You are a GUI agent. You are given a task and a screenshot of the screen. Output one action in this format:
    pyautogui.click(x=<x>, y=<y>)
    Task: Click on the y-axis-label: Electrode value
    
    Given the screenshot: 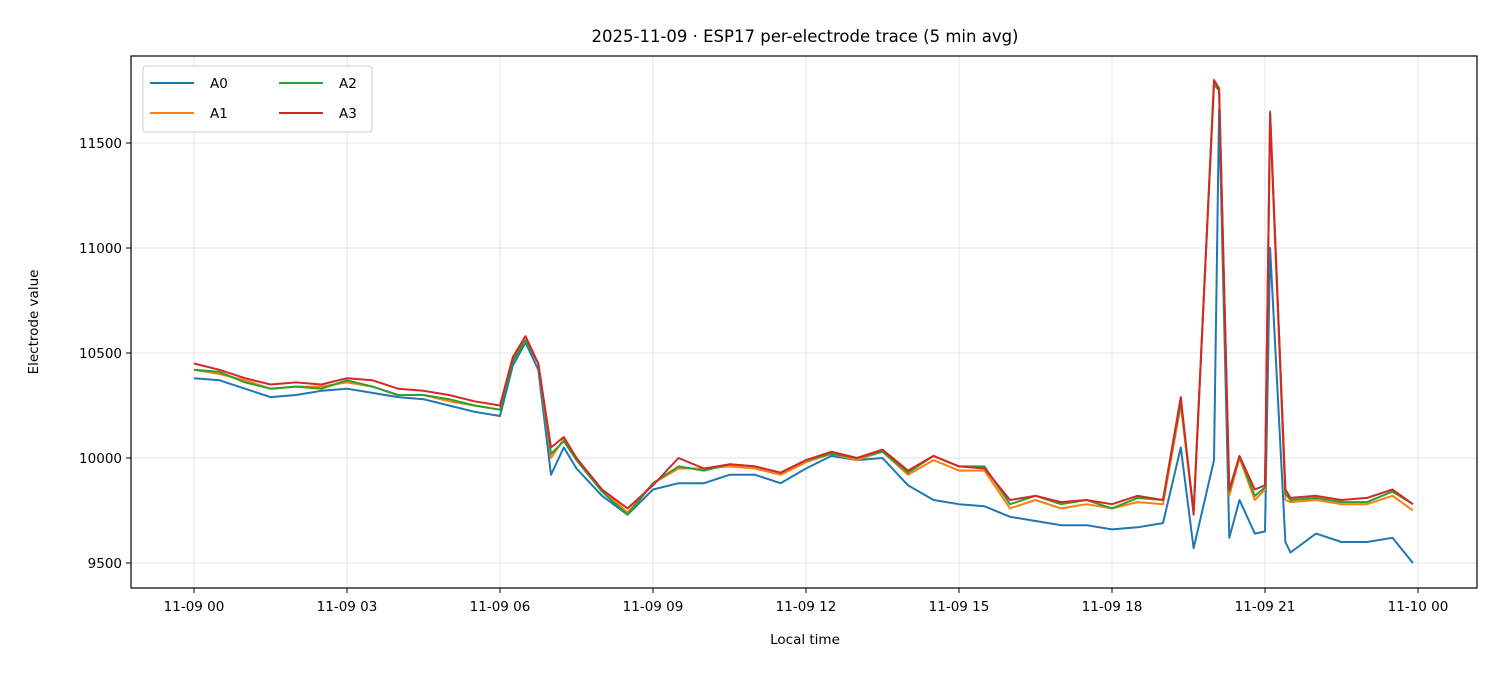 What is the action you would take?
    pyautogui.click(x=34, y=322)
    